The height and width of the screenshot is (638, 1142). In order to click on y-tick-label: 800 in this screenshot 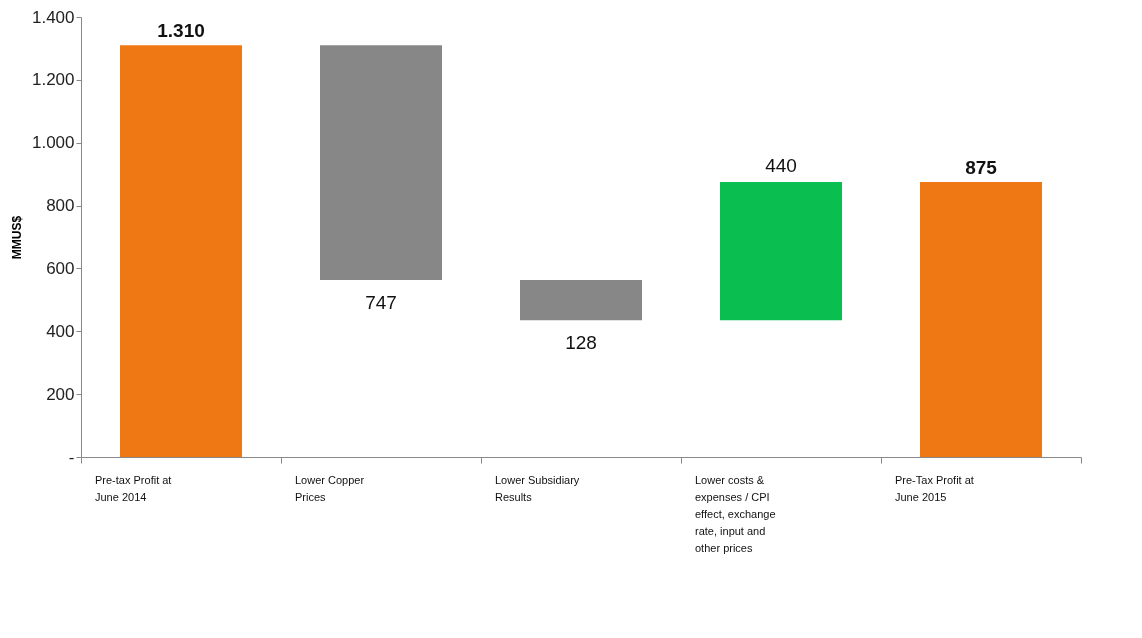, I will do `click(60, 206)`.